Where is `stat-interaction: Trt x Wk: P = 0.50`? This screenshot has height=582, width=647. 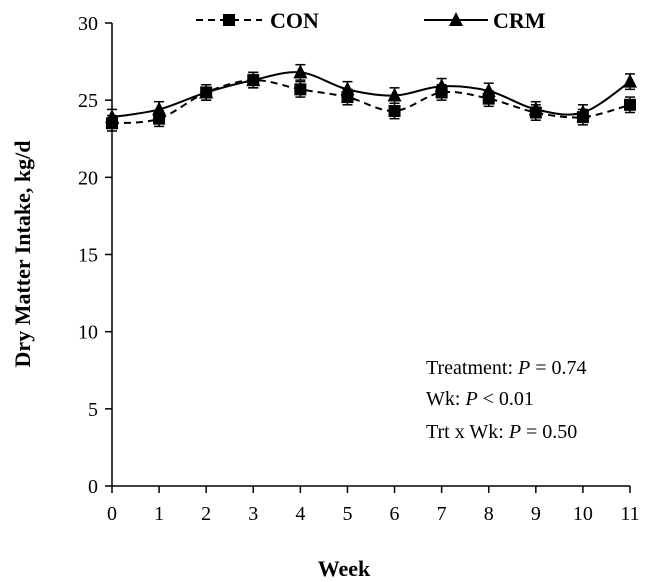 stat-interaction: Trt x Wk: P = 0.50 is located at coordinates (501, 432).